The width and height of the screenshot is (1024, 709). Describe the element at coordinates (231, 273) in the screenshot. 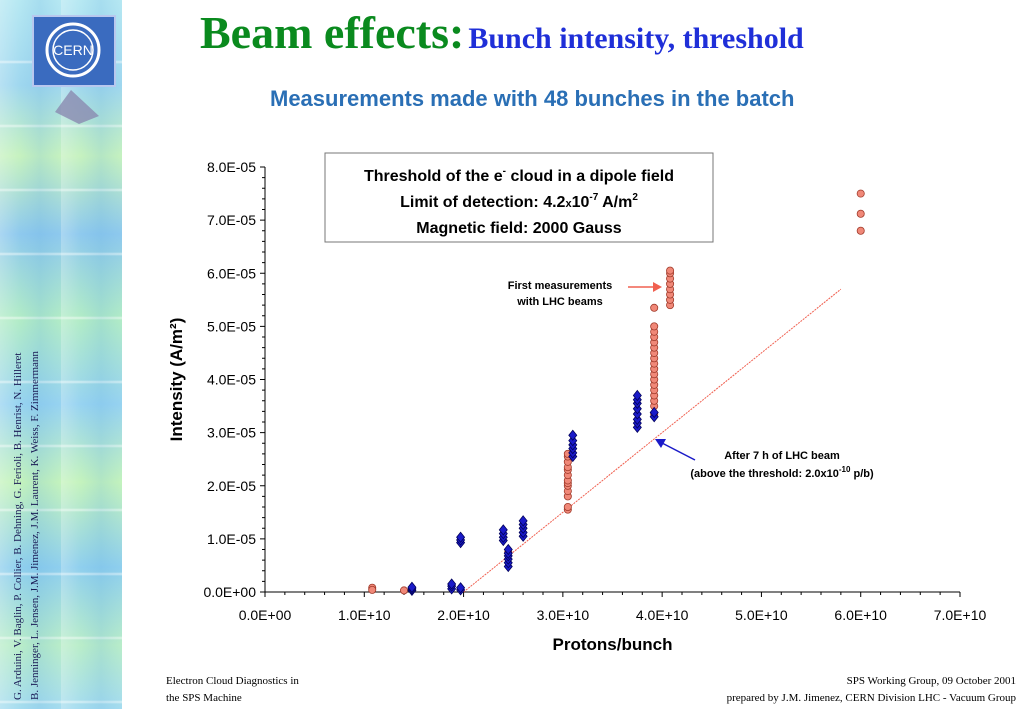

I see `y-tick-label: 6.0E-05` at that location.